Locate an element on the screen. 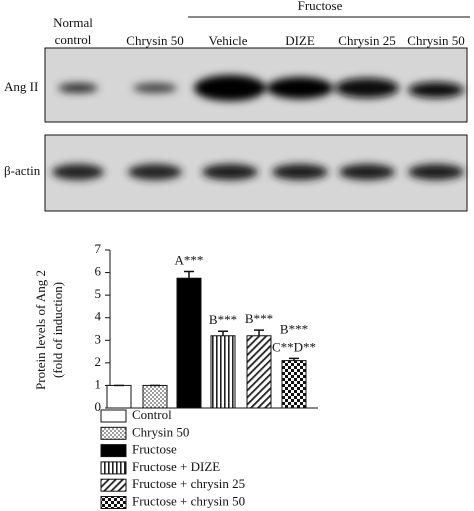  y-tick-label: 1 is located at coordinates (98, 383).